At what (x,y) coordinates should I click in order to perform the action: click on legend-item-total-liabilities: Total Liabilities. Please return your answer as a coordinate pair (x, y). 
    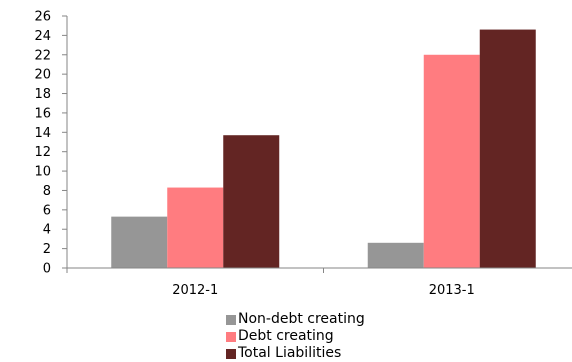
    Looking at the image, I should click on (326, 353).